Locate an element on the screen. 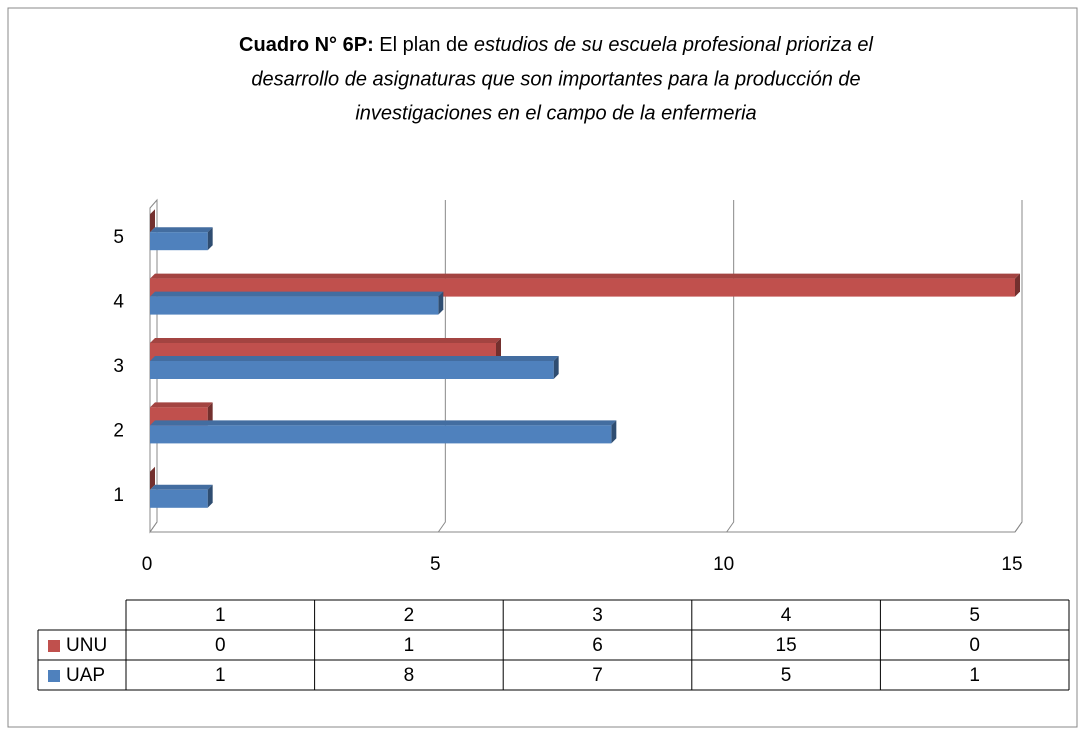 The width and height of the screenshot is (1085, 740). table-cell: 8 is located at coordinates (409, 675).